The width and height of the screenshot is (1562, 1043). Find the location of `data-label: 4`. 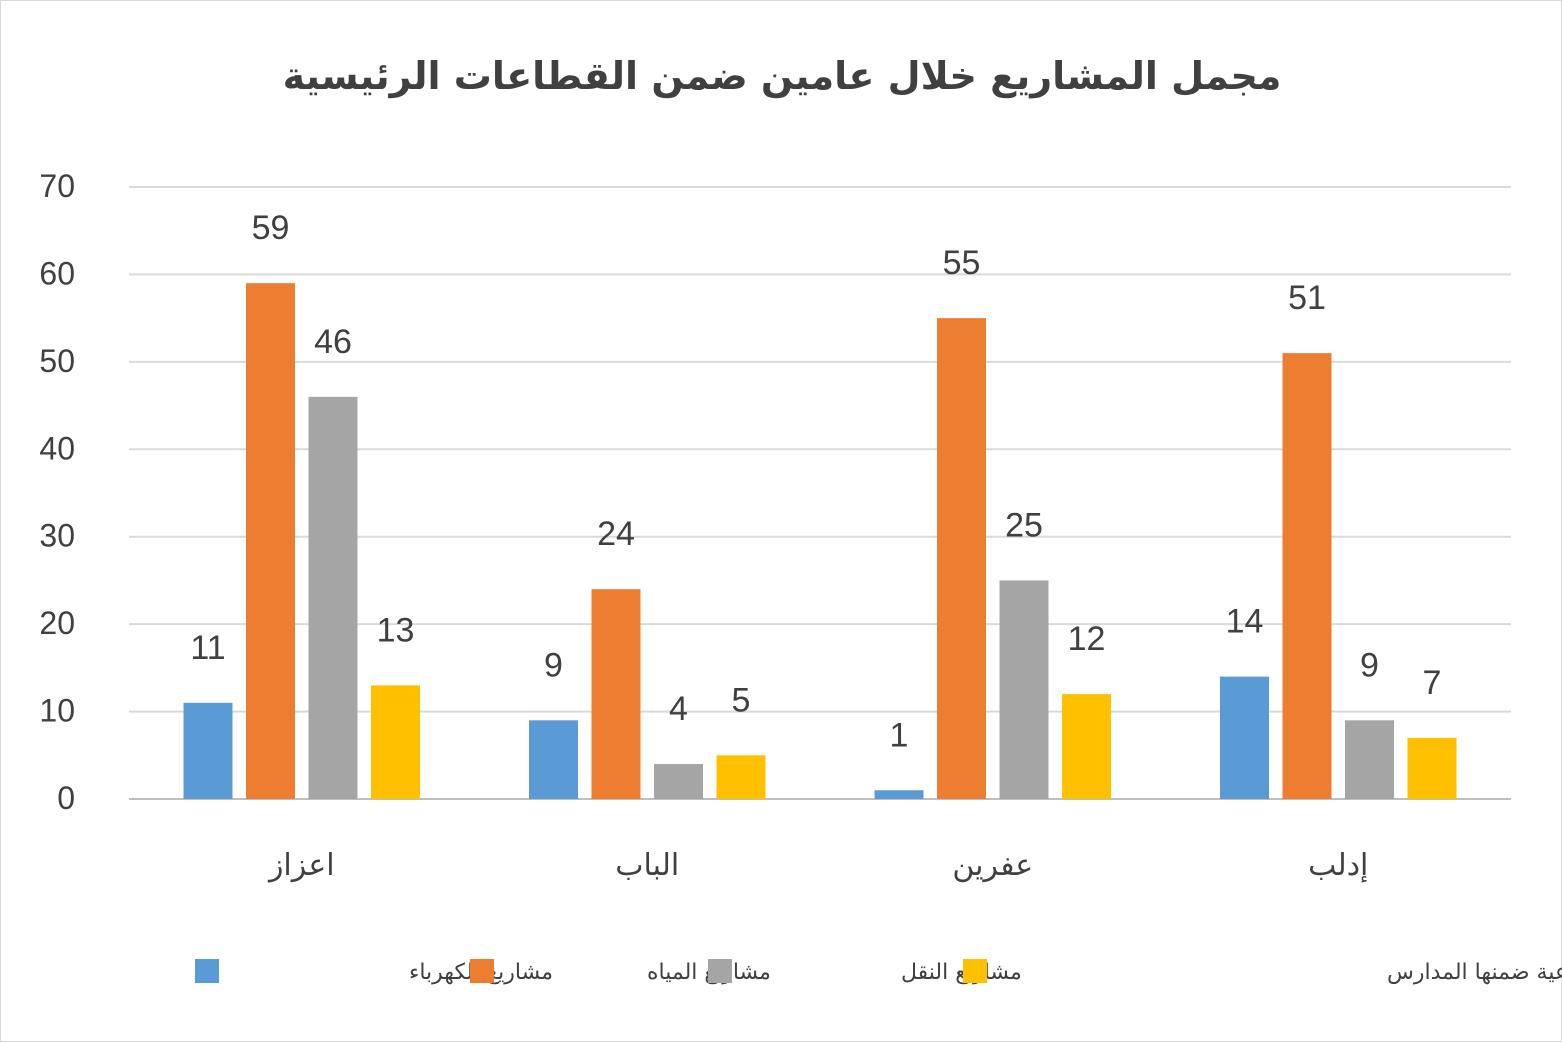

data-label: 4 is located at coordinates (678, 709).